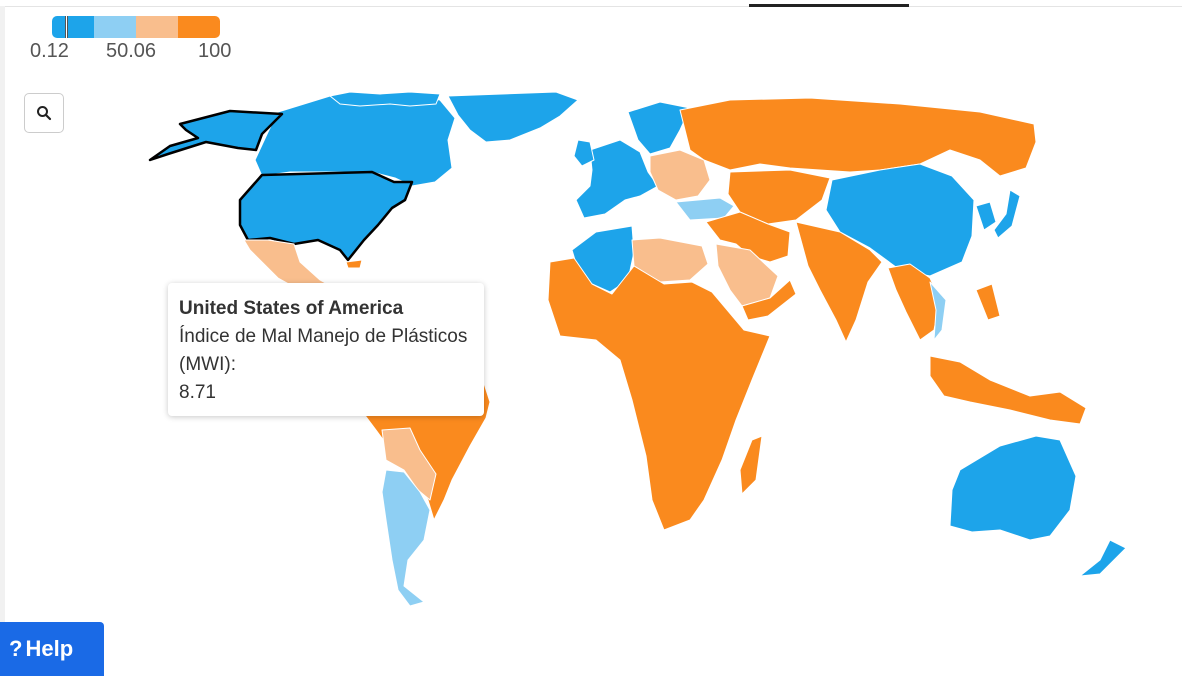  What do you see at coordinates (779, 197) in the screenshot?
I see `region-central-asia` at bounding box center [779, 197].